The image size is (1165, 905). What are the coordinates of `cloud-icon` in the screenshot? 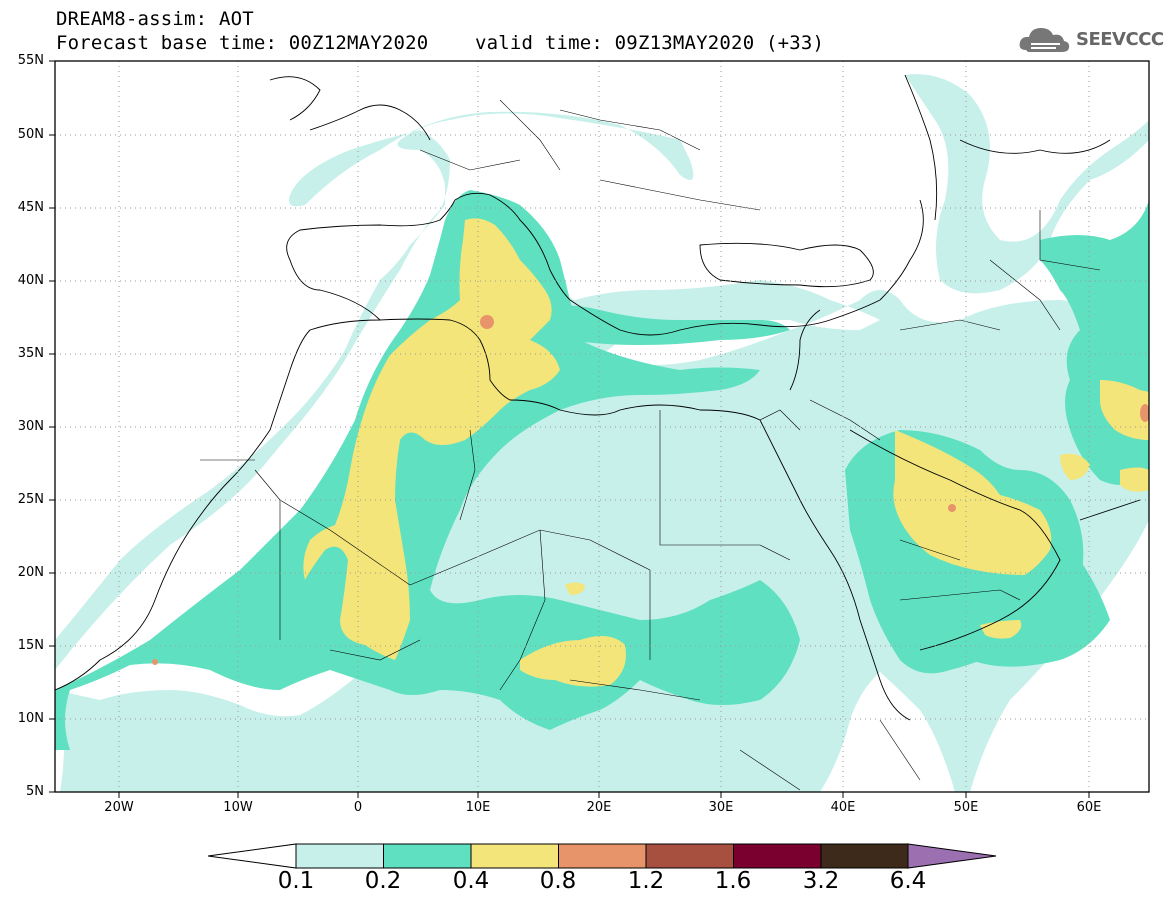 It's located at (1044, 40).